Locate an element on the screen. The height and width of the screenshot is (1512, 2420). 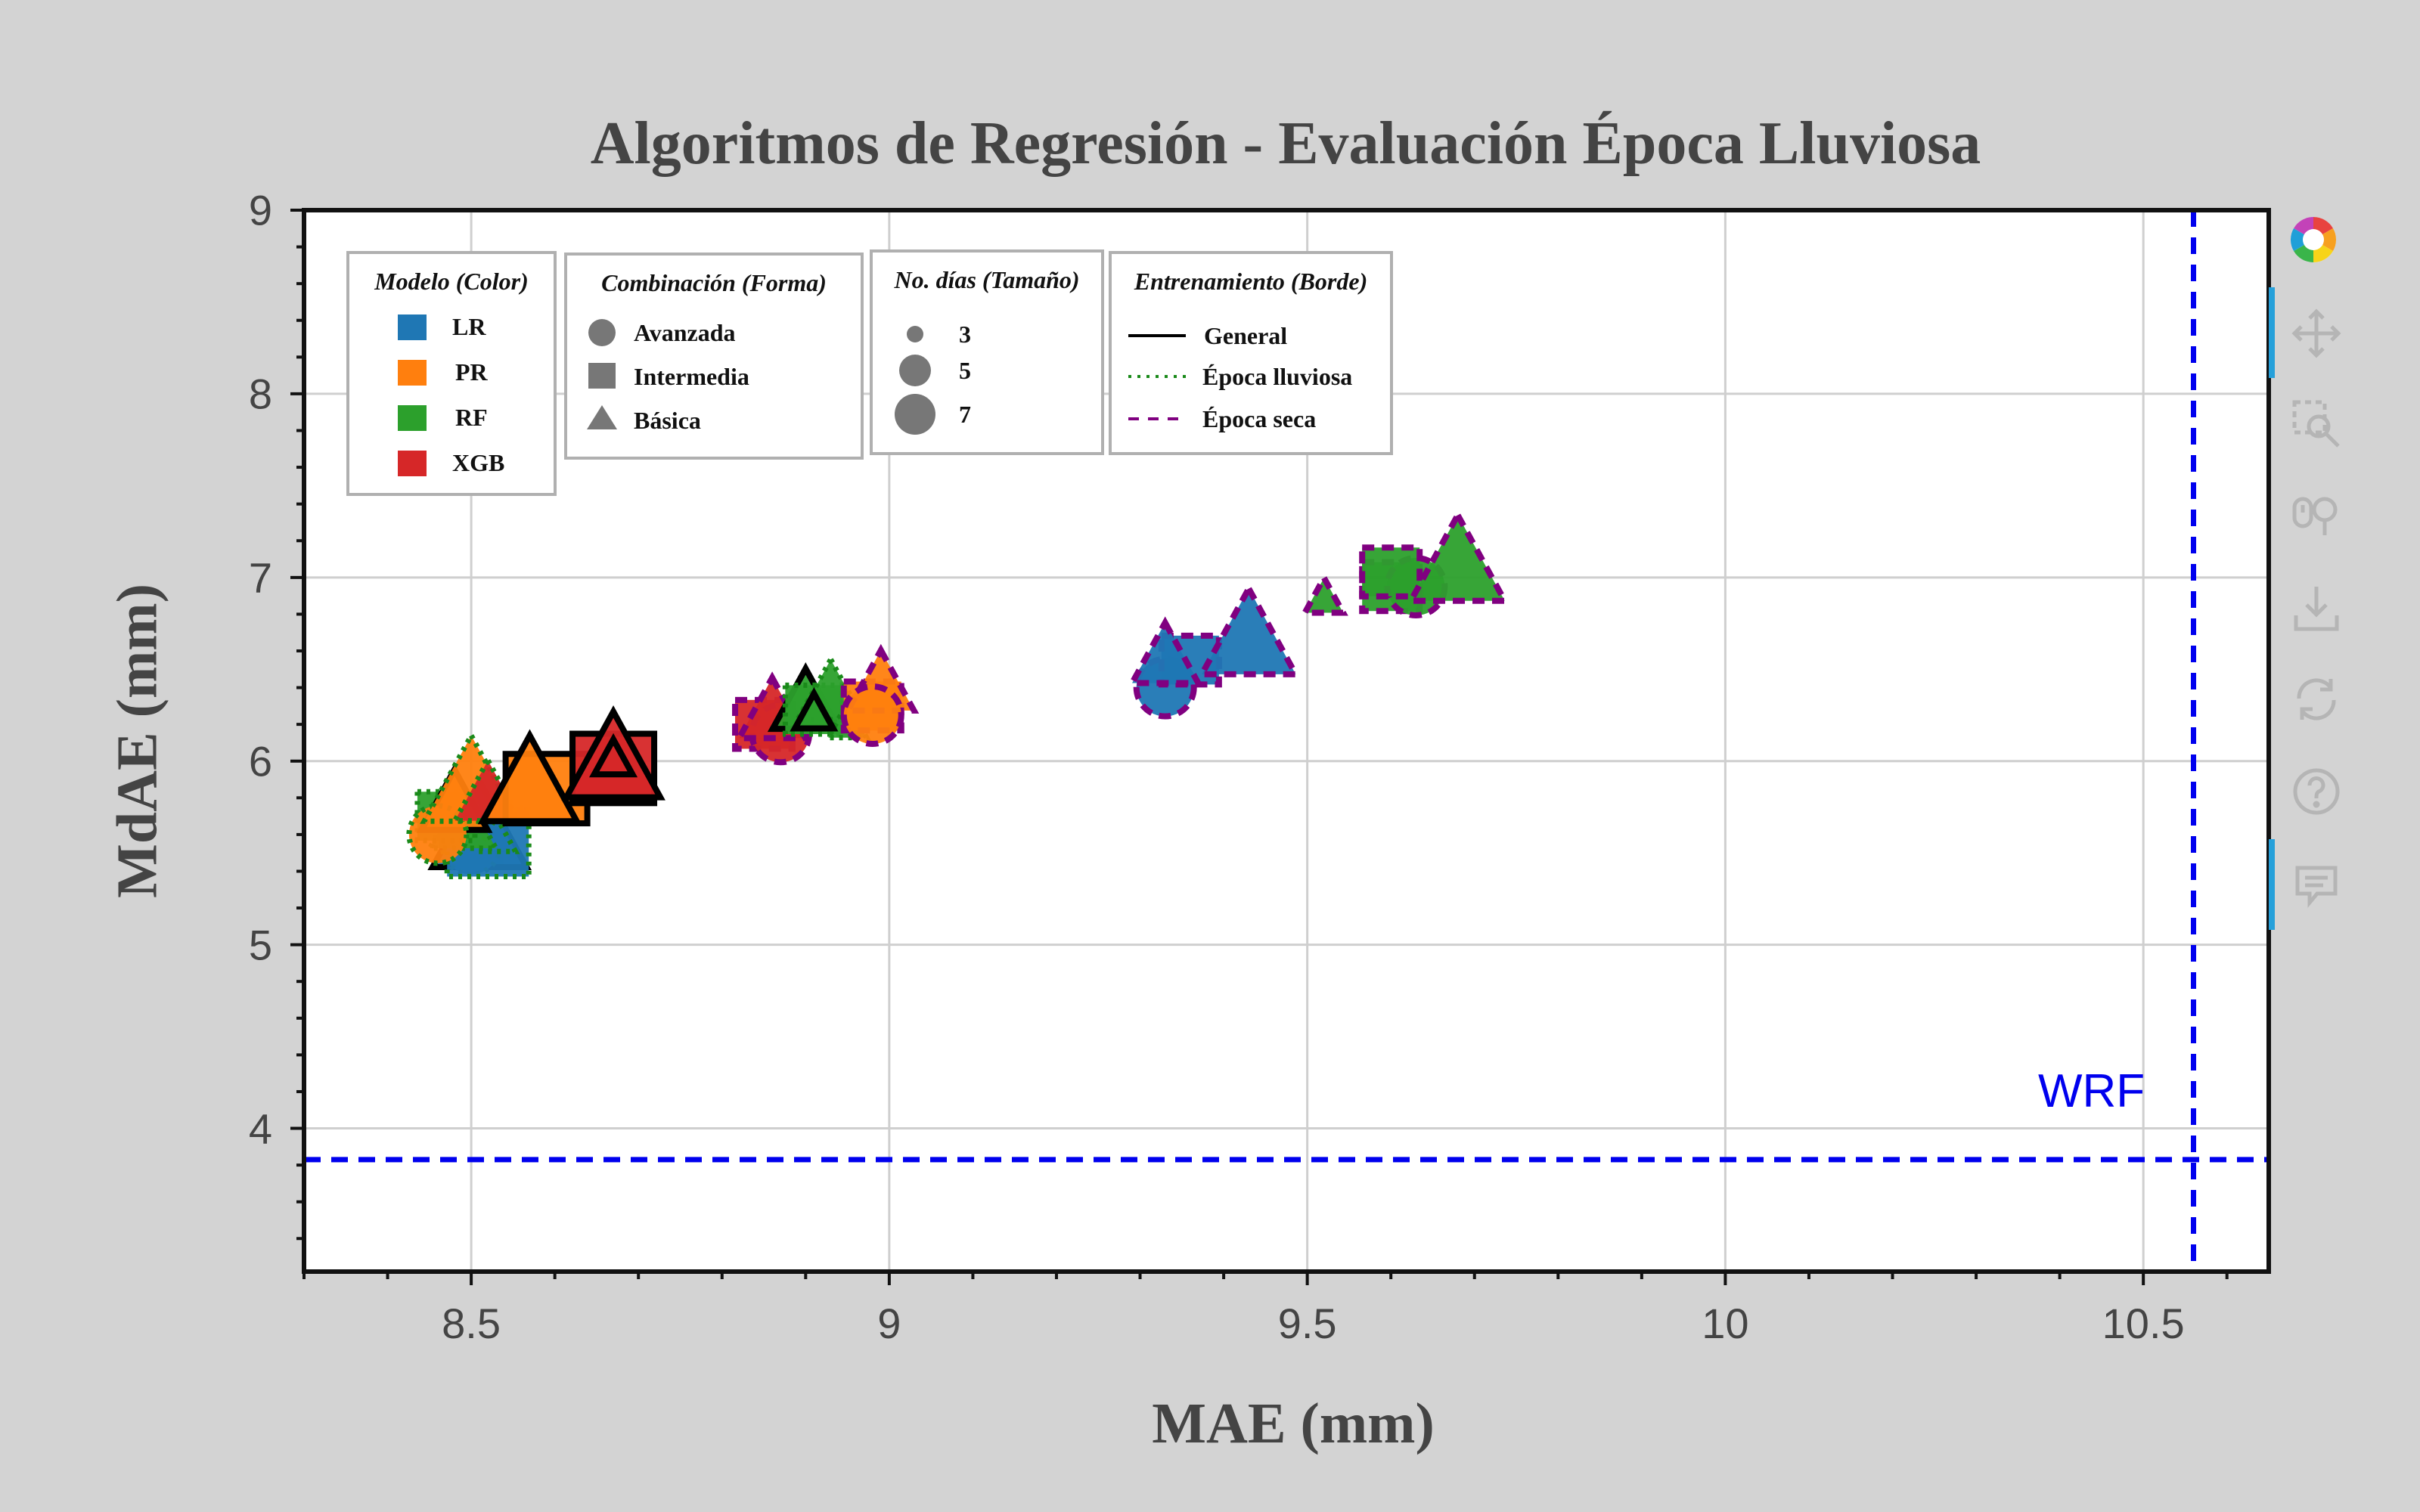
legend-title: Modelo (Color) is located at coordinates (451, 281).